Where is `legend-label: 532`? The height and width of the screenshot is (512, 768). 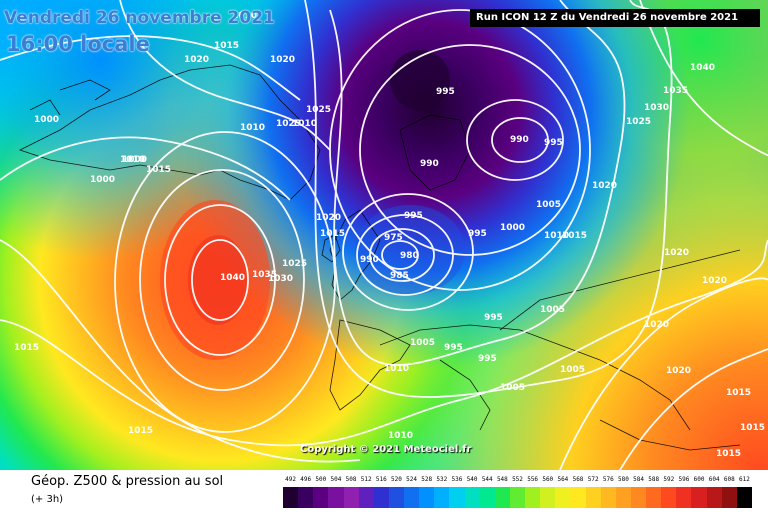 legend-label: 532 is located at coordinates (442, 479).